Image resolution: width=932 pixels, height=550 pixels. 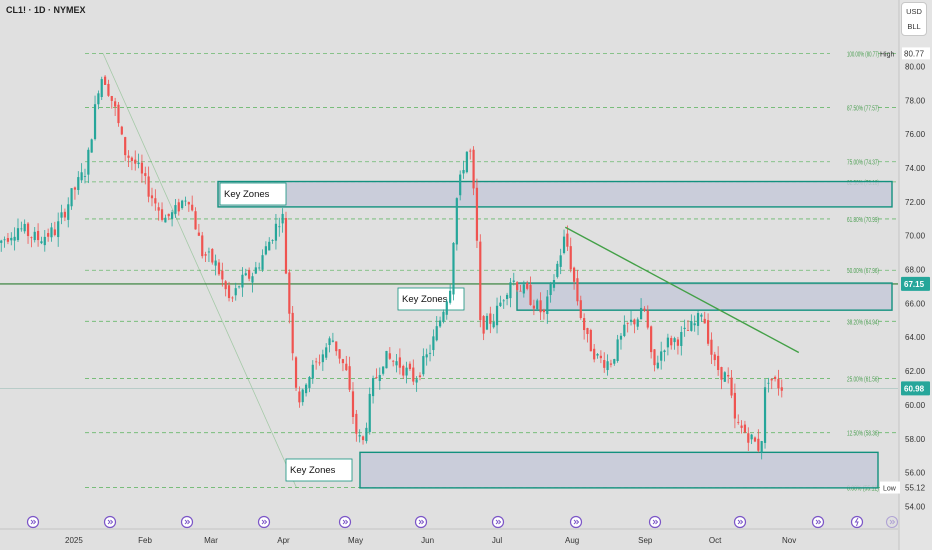 What do you see at coordinates (915, 473) in the screenshot?
I see `y-tick-label: 56.00` at bounding box center [915, 473].